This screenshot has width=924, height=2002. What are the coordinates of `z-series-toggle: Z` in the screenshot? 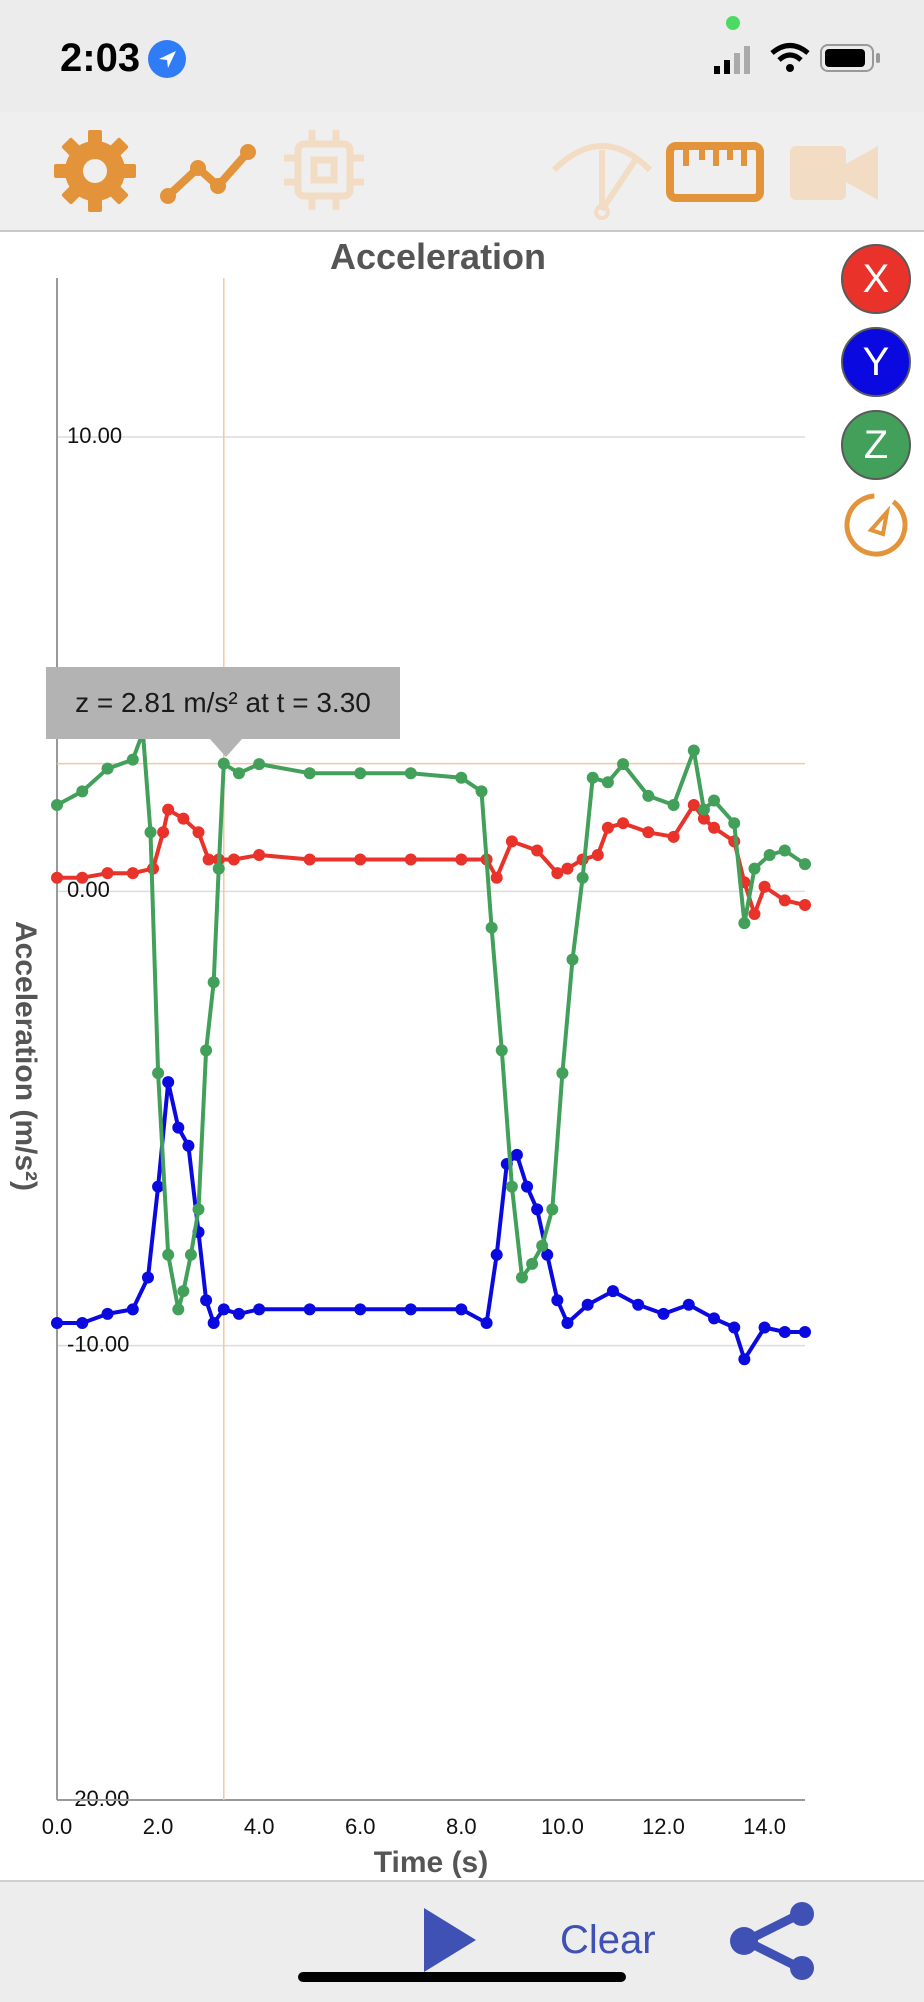 It's located at (876, 445).